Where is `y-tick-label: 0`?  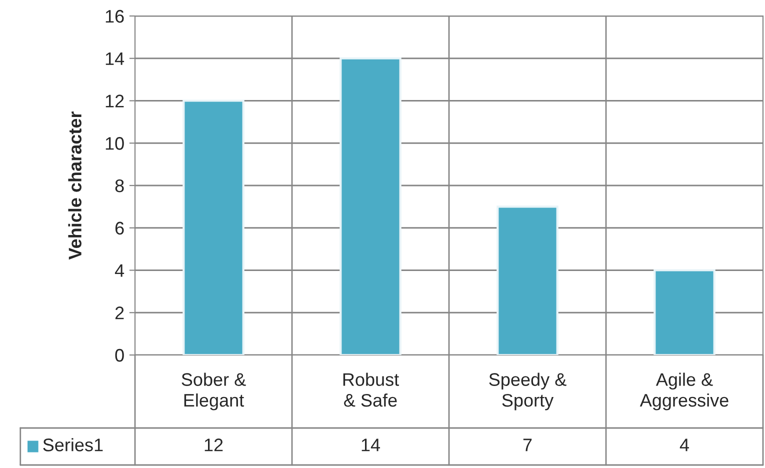
y-tick-label: 0 is located at coordinates (119, 355).